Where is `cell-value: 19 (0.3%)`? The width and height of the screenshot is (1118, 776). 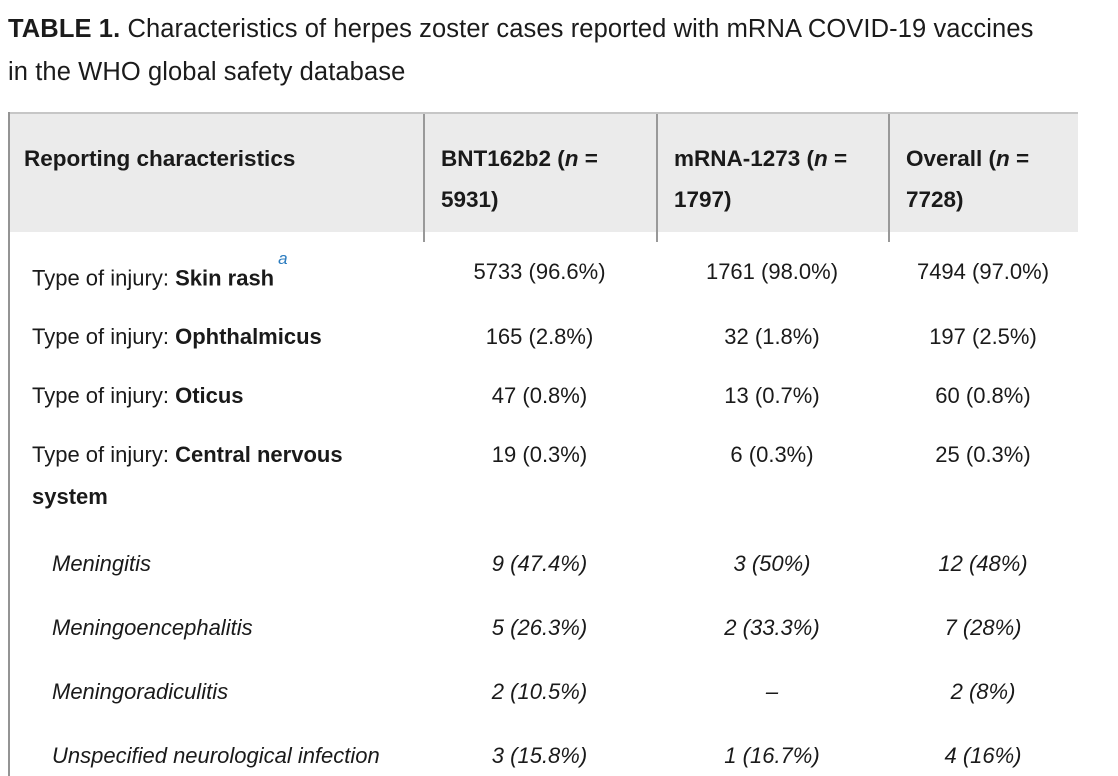
cell-value: 19 (0.3%) is located at coordinates (539, 455).